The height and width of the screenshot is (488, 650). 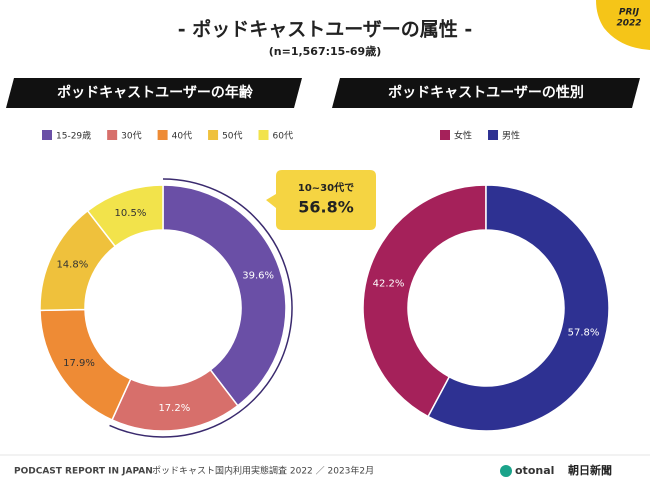 What do you see at coordinates (584, 332) in the screenshot?
I see `data-label: 57.8%` at bounding box center [584, 332].